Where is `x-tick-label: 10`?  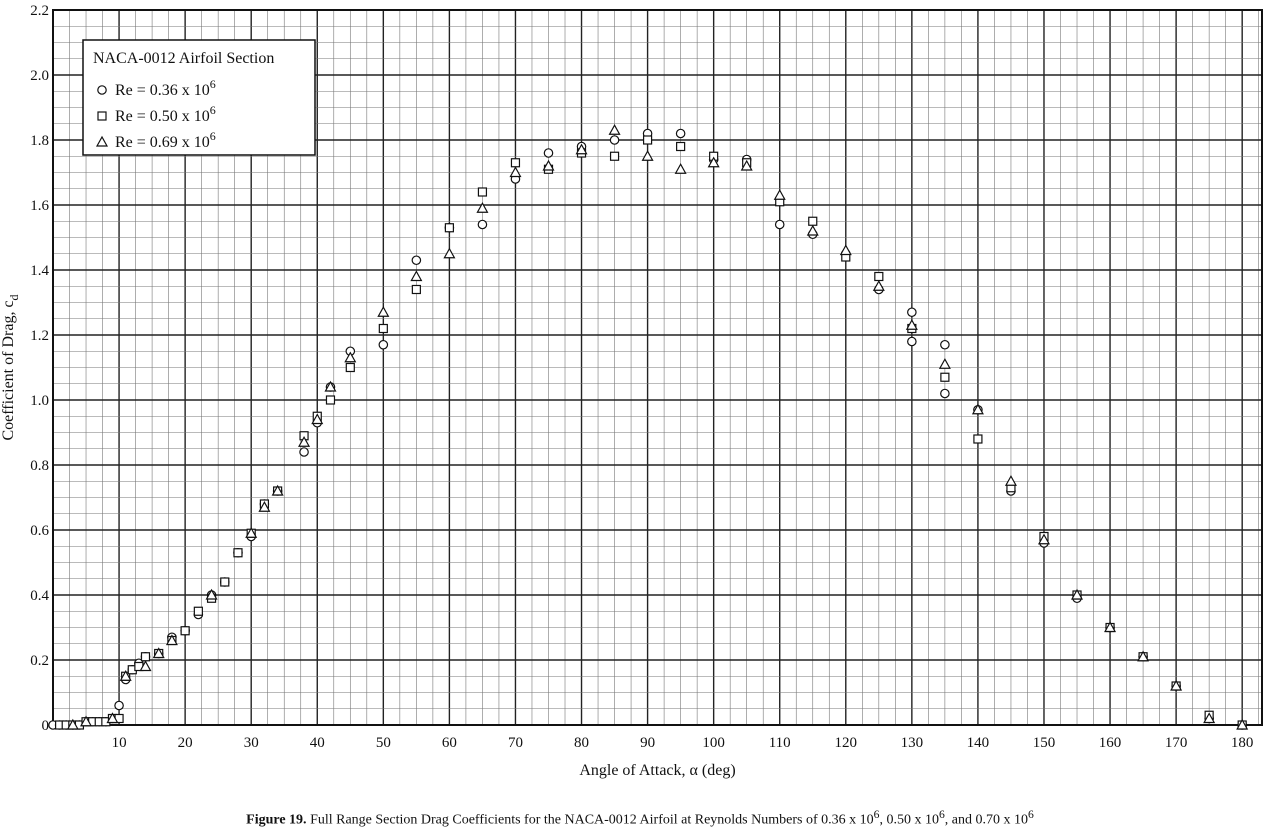 x-tick-label: 10 is located at coordinates (119, 743).